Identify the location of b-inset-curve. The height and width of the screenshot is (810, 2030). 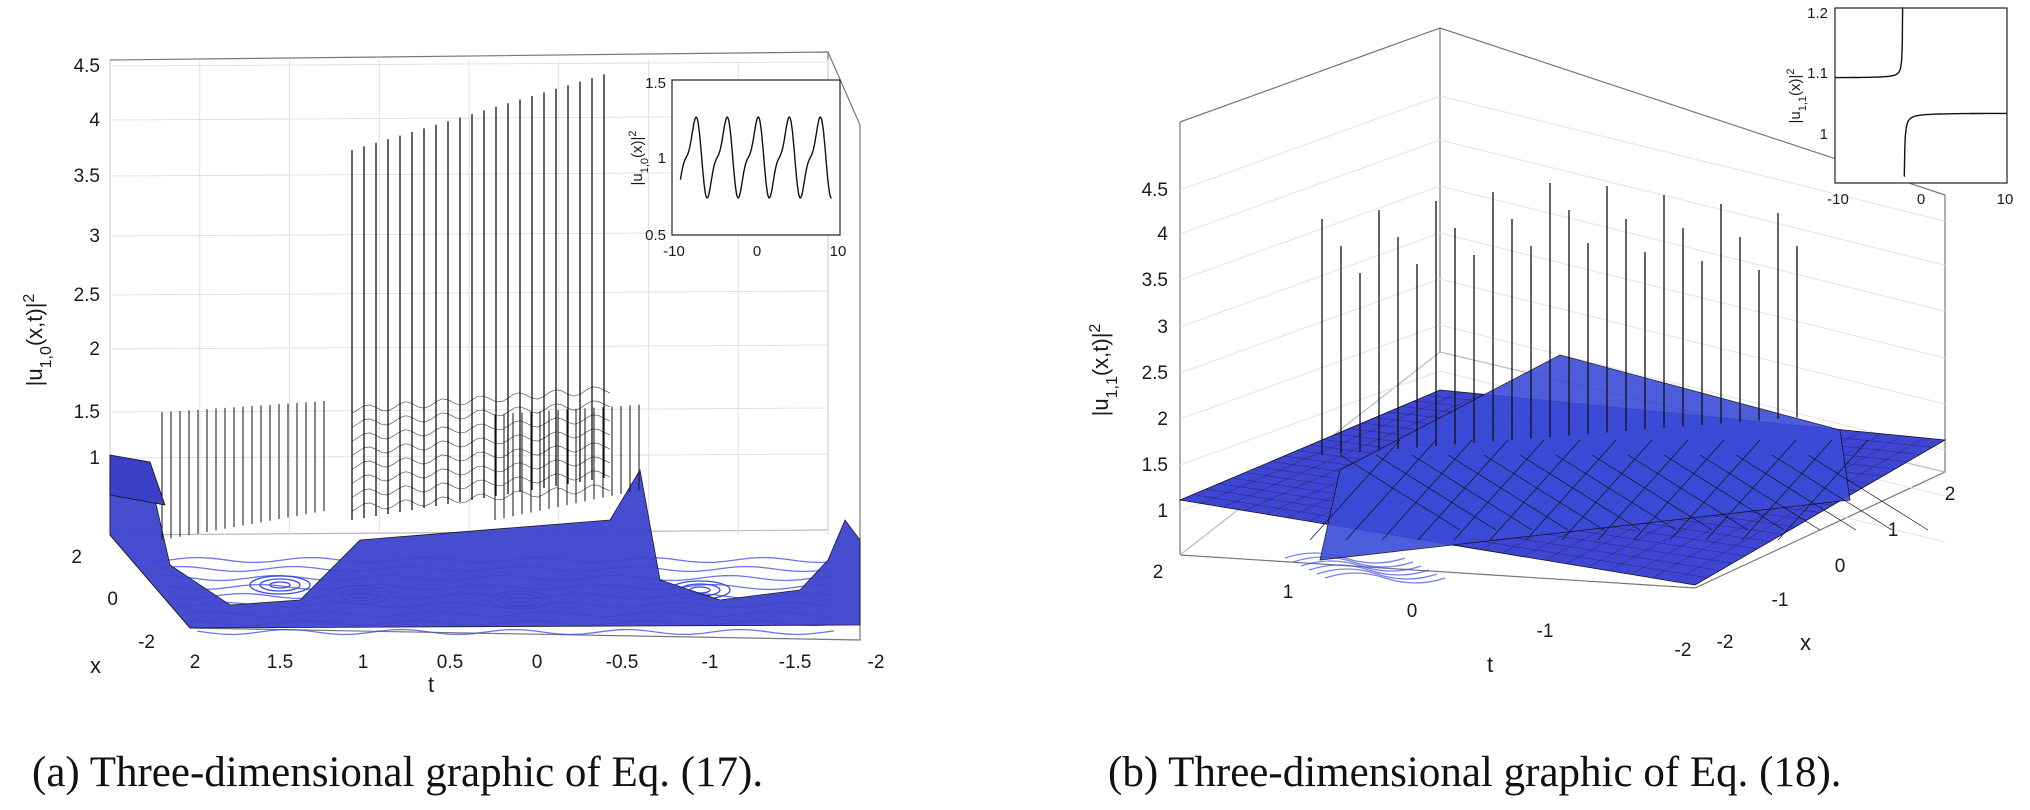
(1921, 92).